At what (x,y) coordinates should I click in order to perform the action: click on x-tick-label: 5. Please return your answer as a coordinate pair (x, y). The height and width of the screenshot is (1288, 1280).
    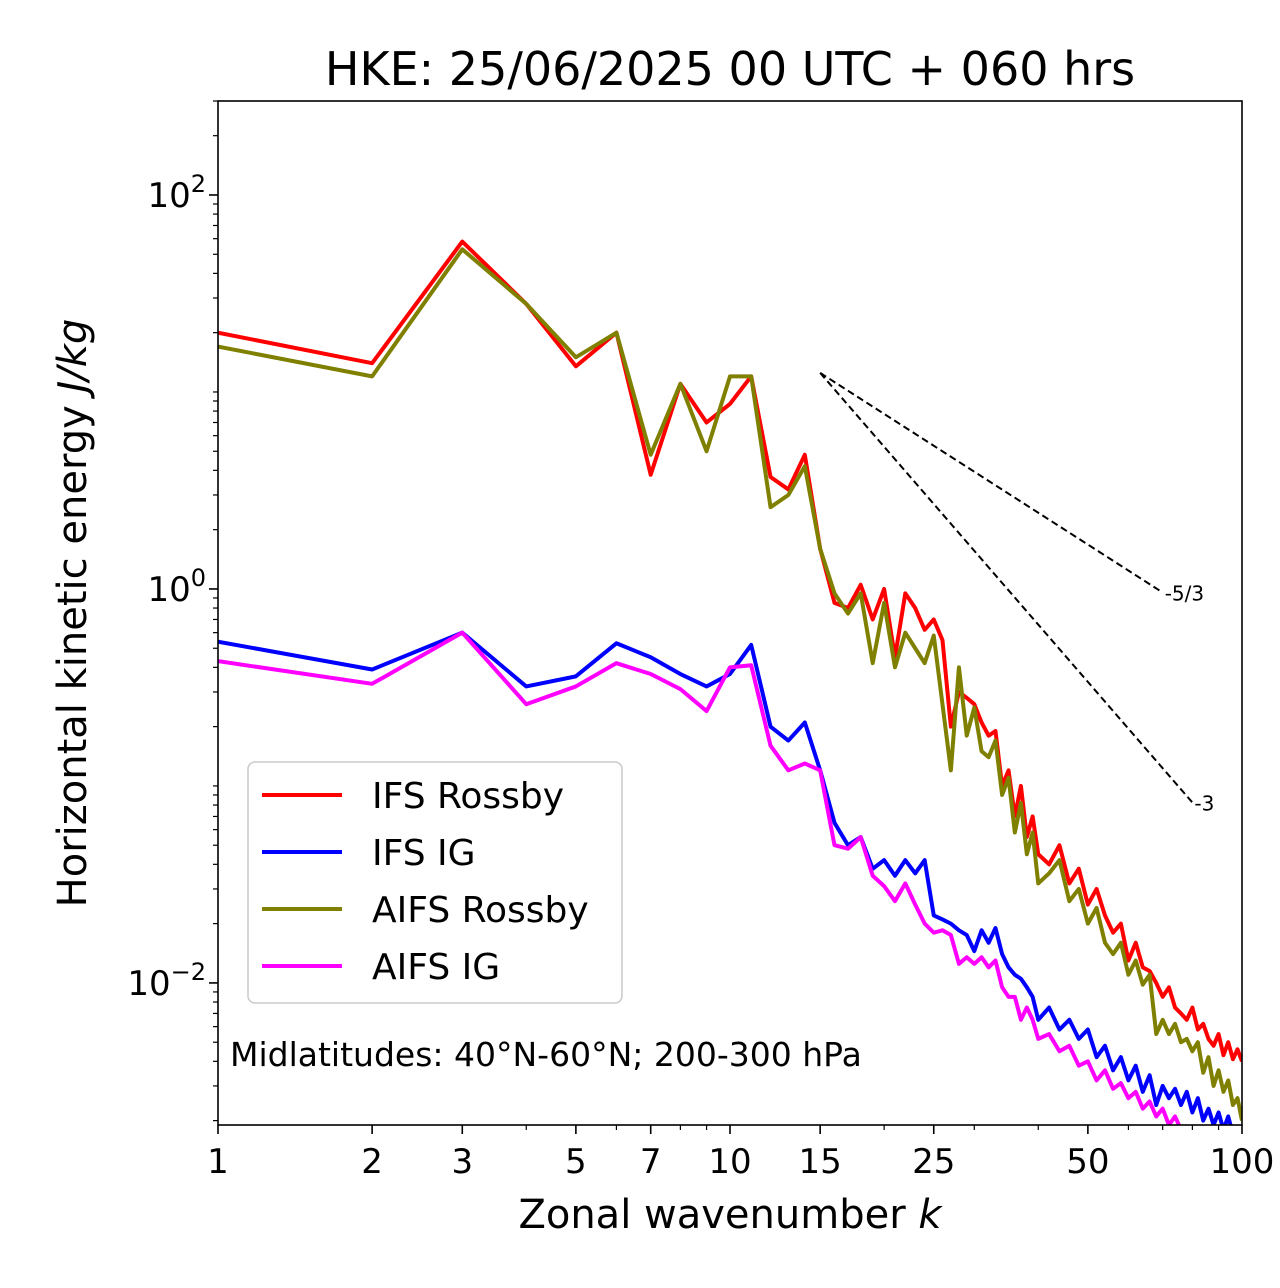
    Looking at the image, I should click on (576, 1162).